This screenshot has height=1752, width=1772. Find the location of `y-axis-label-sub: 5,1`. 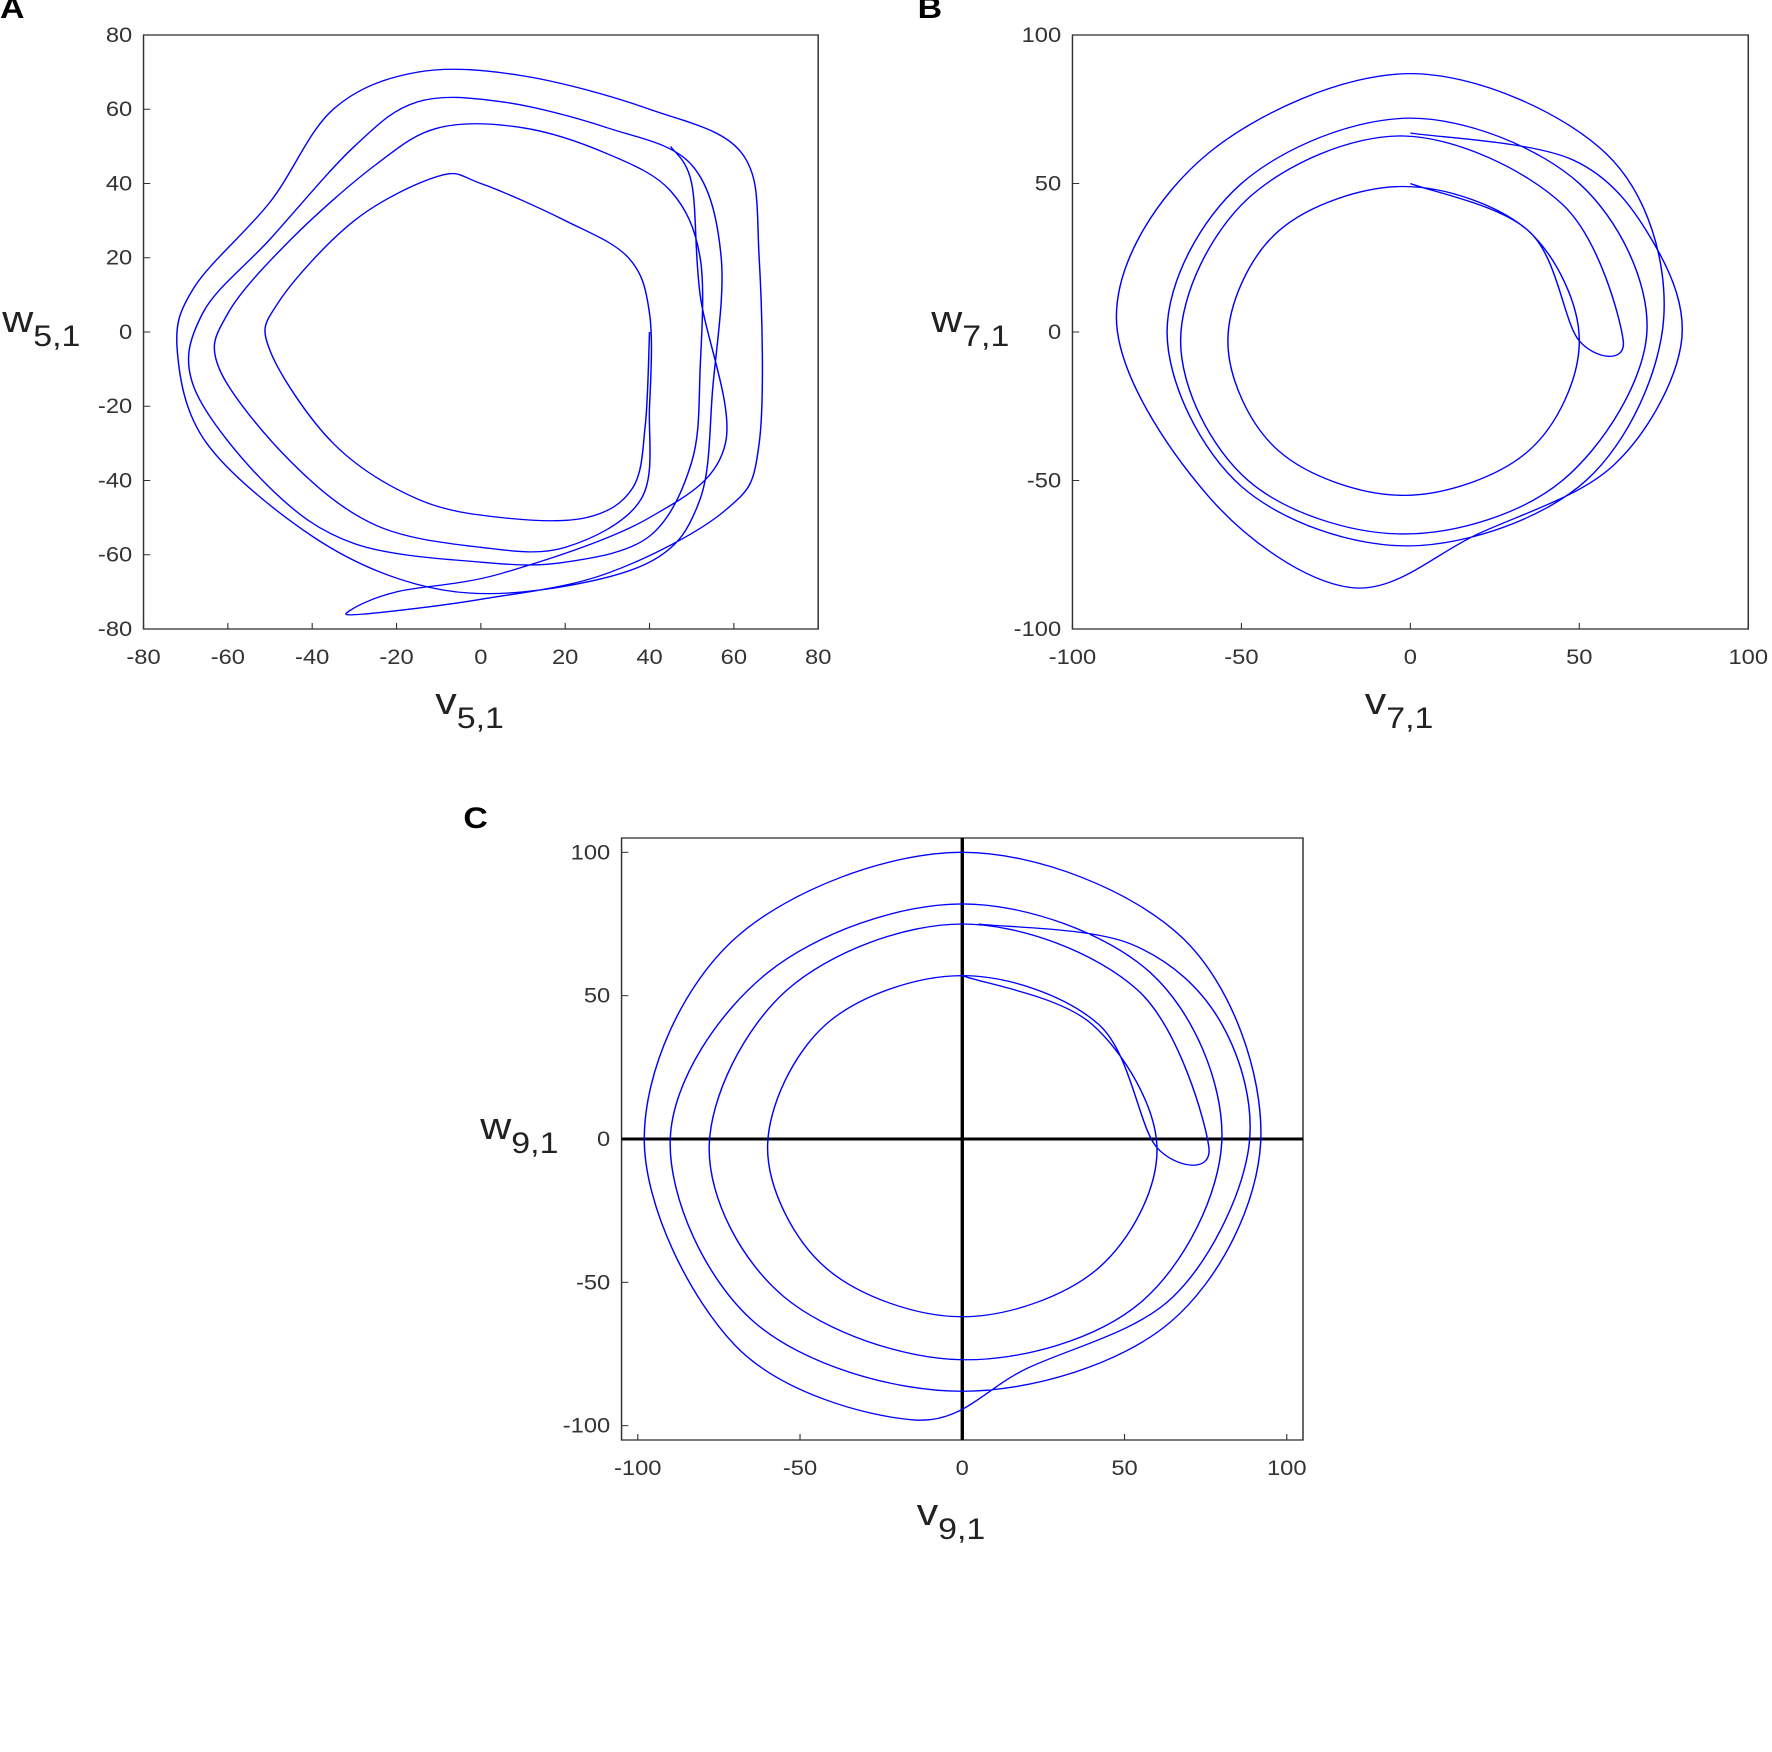

y-axis-label-sub: 5,1 is located at coordinates (56, 336).